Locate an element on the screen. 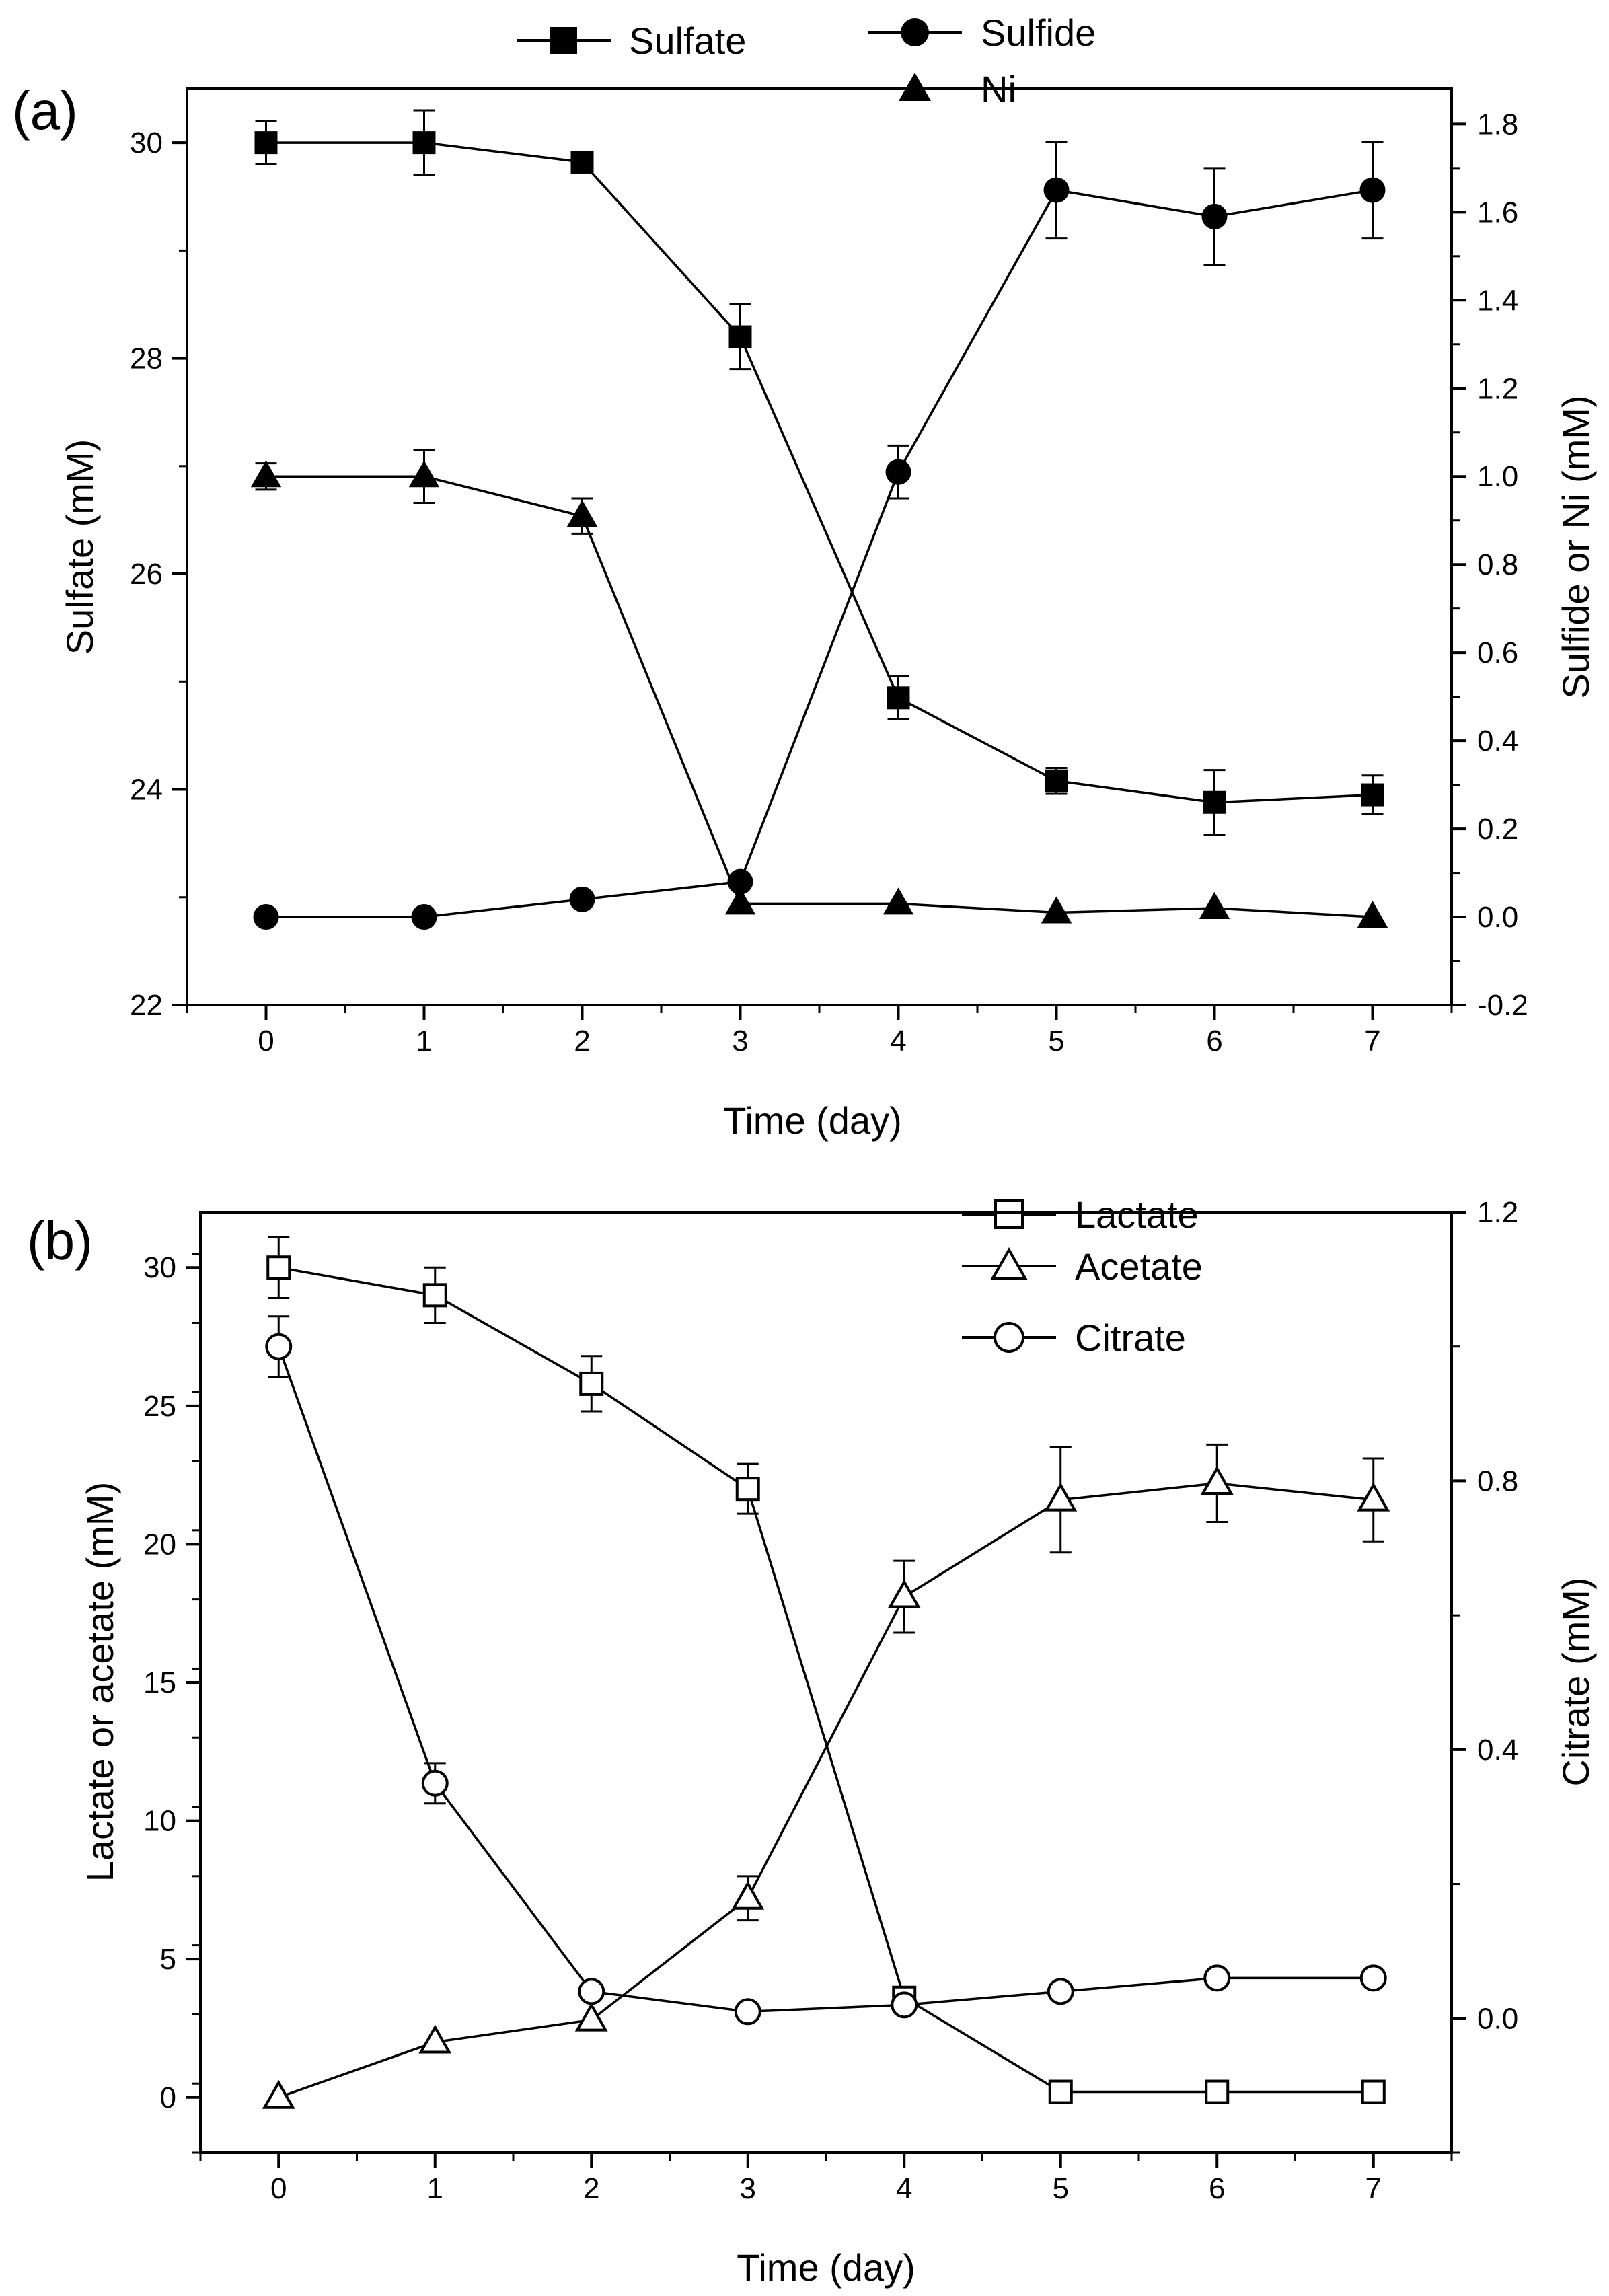  legend-citrate-marker is located at coordinates (1009, 1337).